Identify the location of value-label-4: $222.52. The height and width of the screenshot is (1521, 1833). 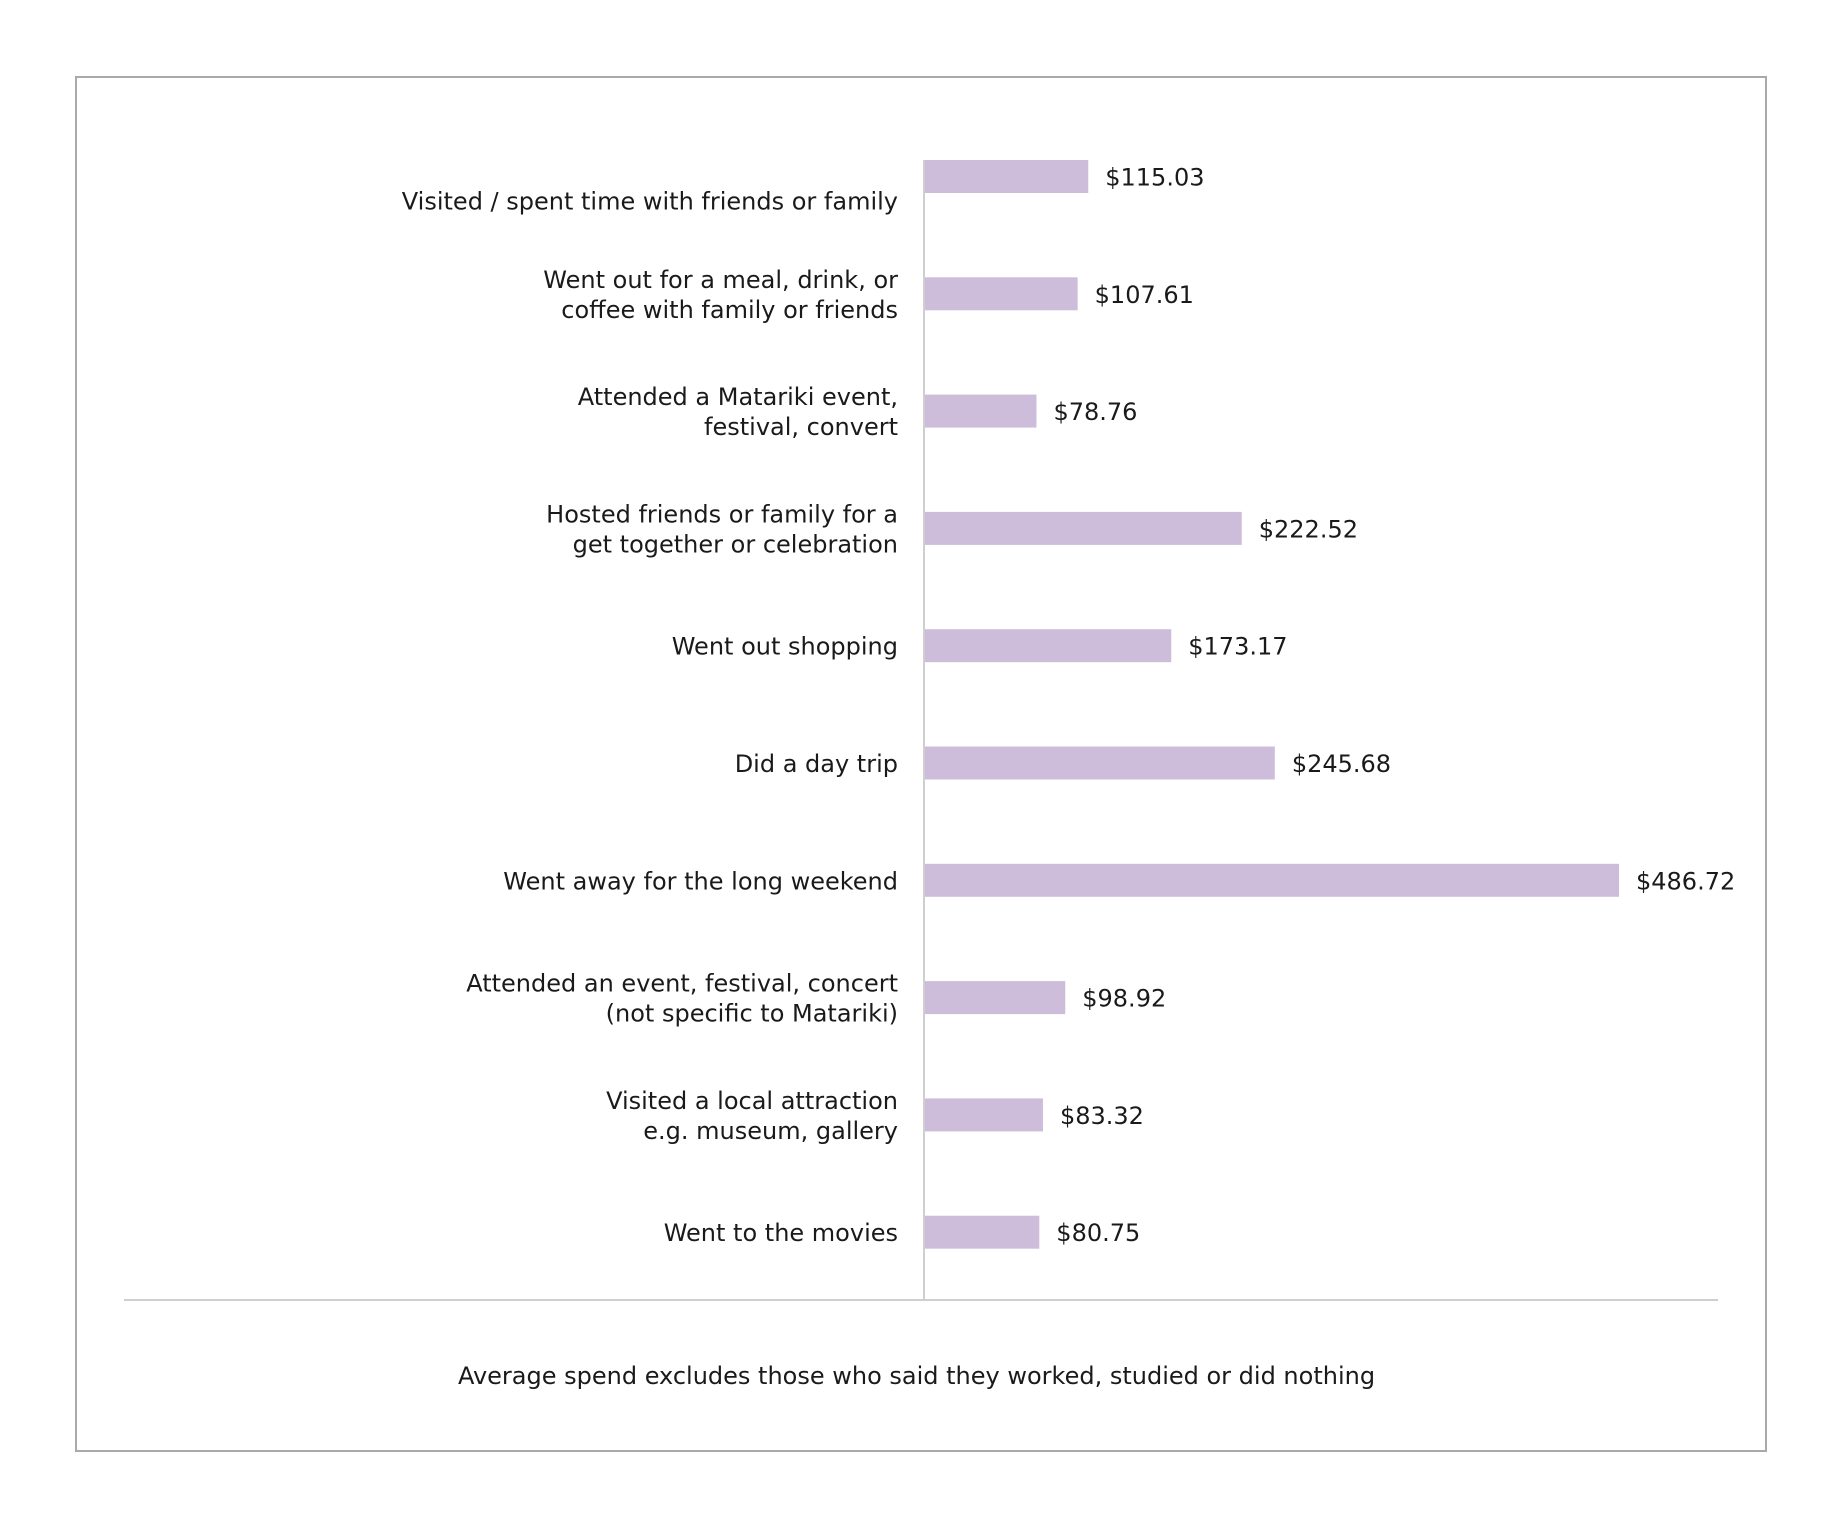
(1308, 529).